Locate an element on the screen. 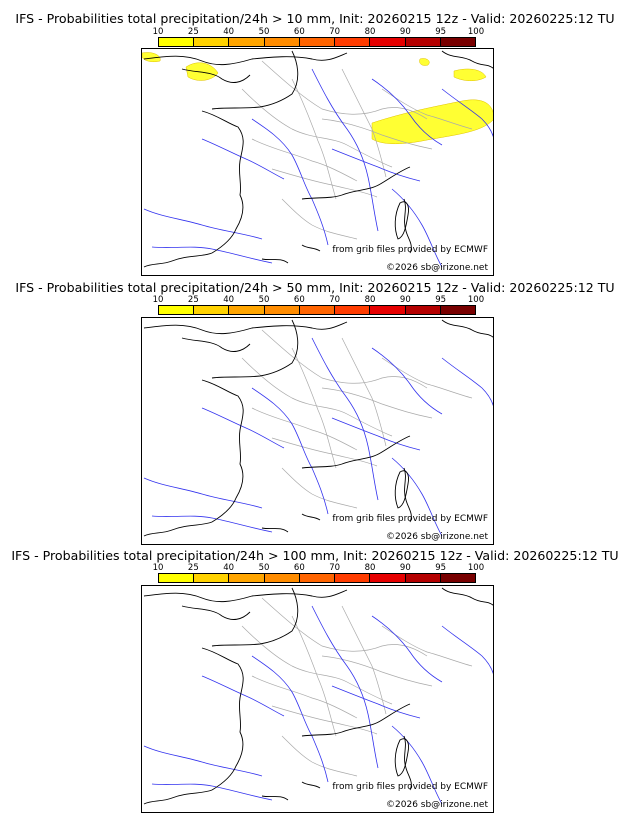 This screenshot has height=828, width=630. scale-tick-label: 50 is located at coordinates (264, 568).